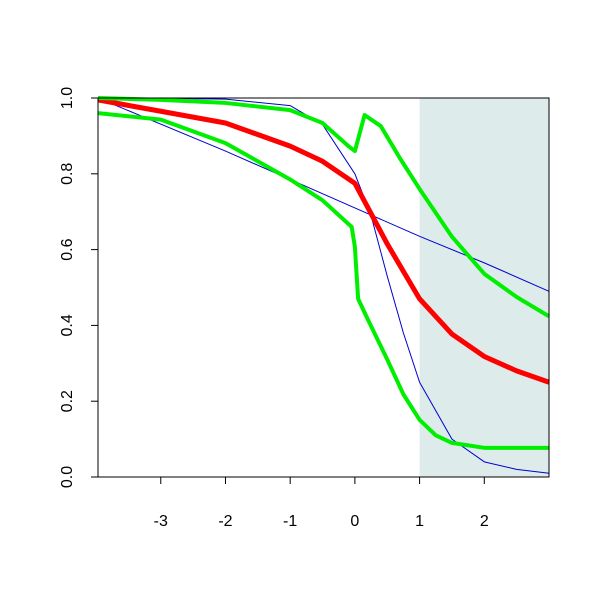 This screenshot has width=600, height=605. What do you see at coordinates (67, 477) in the screenshot?
I see `y-tick-label: 0.0` at bounding box center [67, 477].